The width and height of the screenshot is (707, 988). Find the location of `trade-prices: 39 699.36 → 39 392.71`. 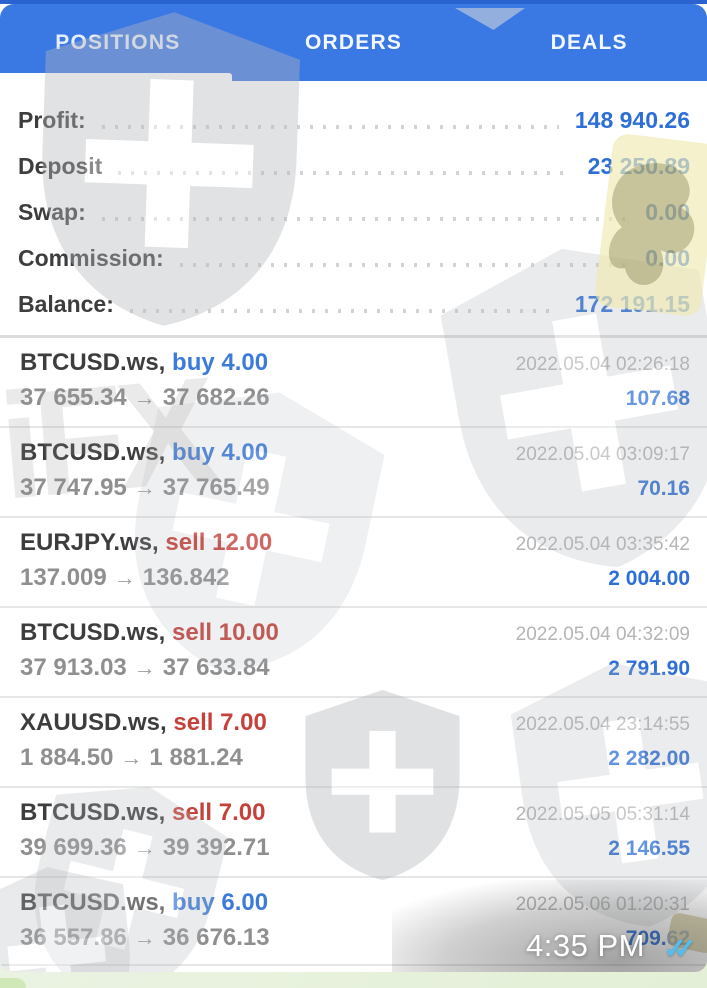

trade-prices: 39 699.36 → 39 392.71 is located at coordinates (145, 847).